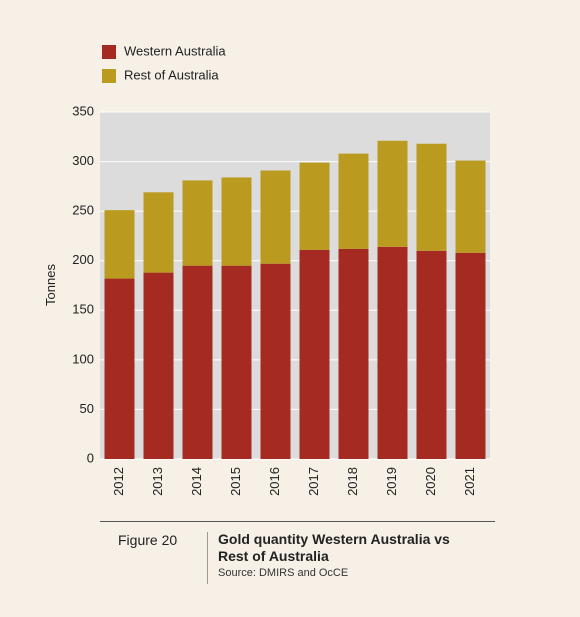 This screenshot has width=580, height=617. What do you see at coordinates (352, 481) in the screenshot?
I see `x-tick-label: 2018` at bounding box center [352, 481].